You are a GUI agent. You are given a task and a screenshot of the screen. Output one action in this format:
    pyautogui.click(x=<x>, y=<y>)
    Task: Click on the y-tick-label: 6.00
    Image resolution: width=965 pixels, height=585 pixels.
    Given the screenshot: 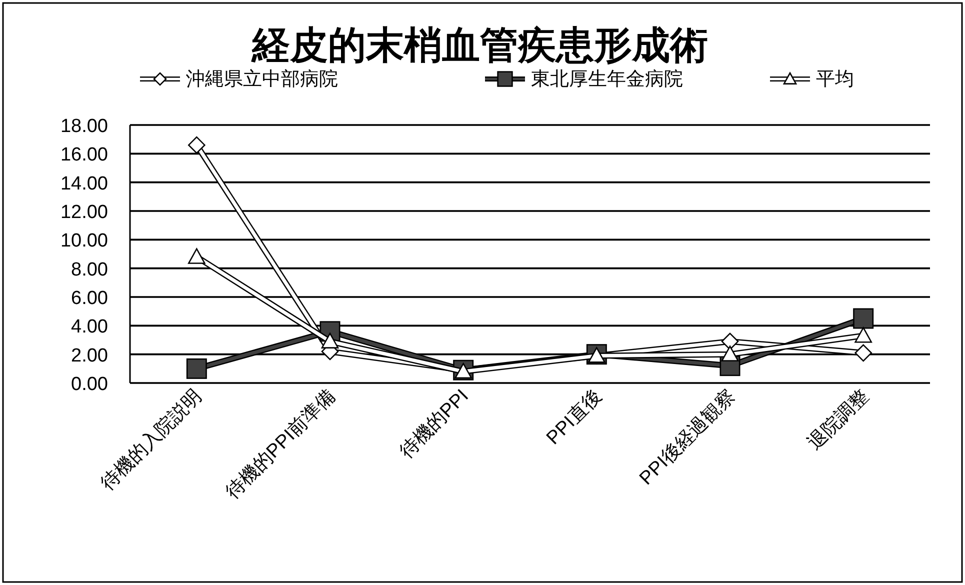 What is the action you would take?
    pyautogui.click(x=89, y=298)
    